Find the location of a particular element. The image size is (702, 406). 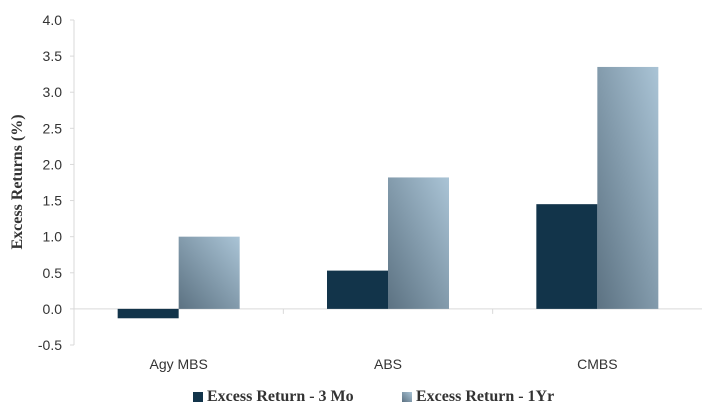

legend: Excess Return - 3 Mo Excess Return - 1Yr is located at coordinates (373, 396).